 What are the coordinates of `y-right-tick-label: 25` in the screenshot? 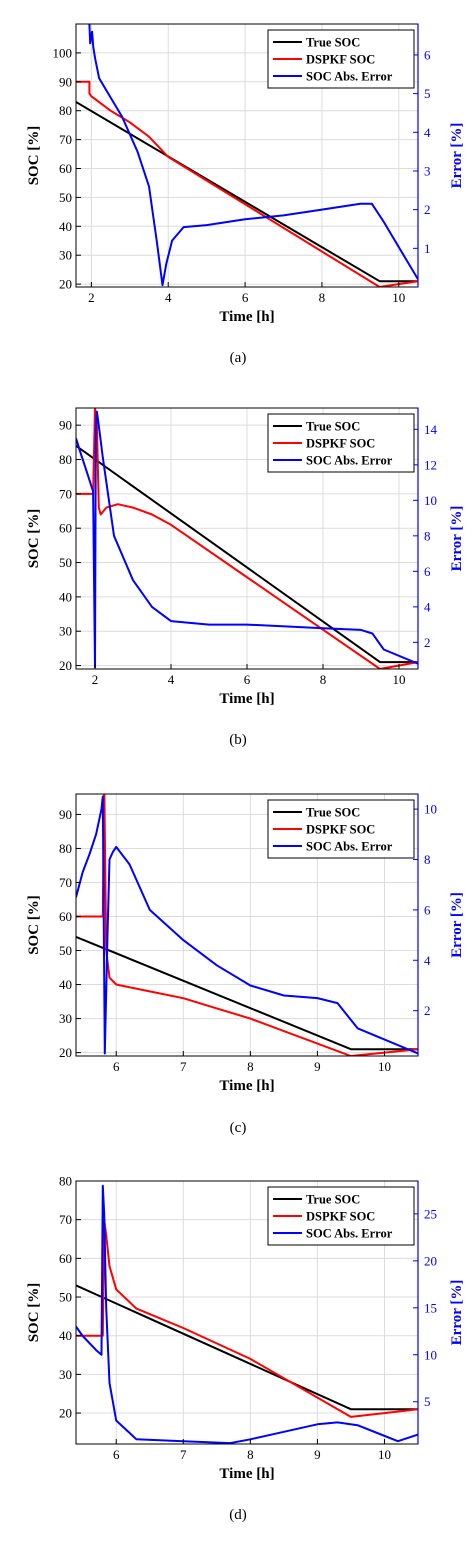 It's located at (430, 1213).